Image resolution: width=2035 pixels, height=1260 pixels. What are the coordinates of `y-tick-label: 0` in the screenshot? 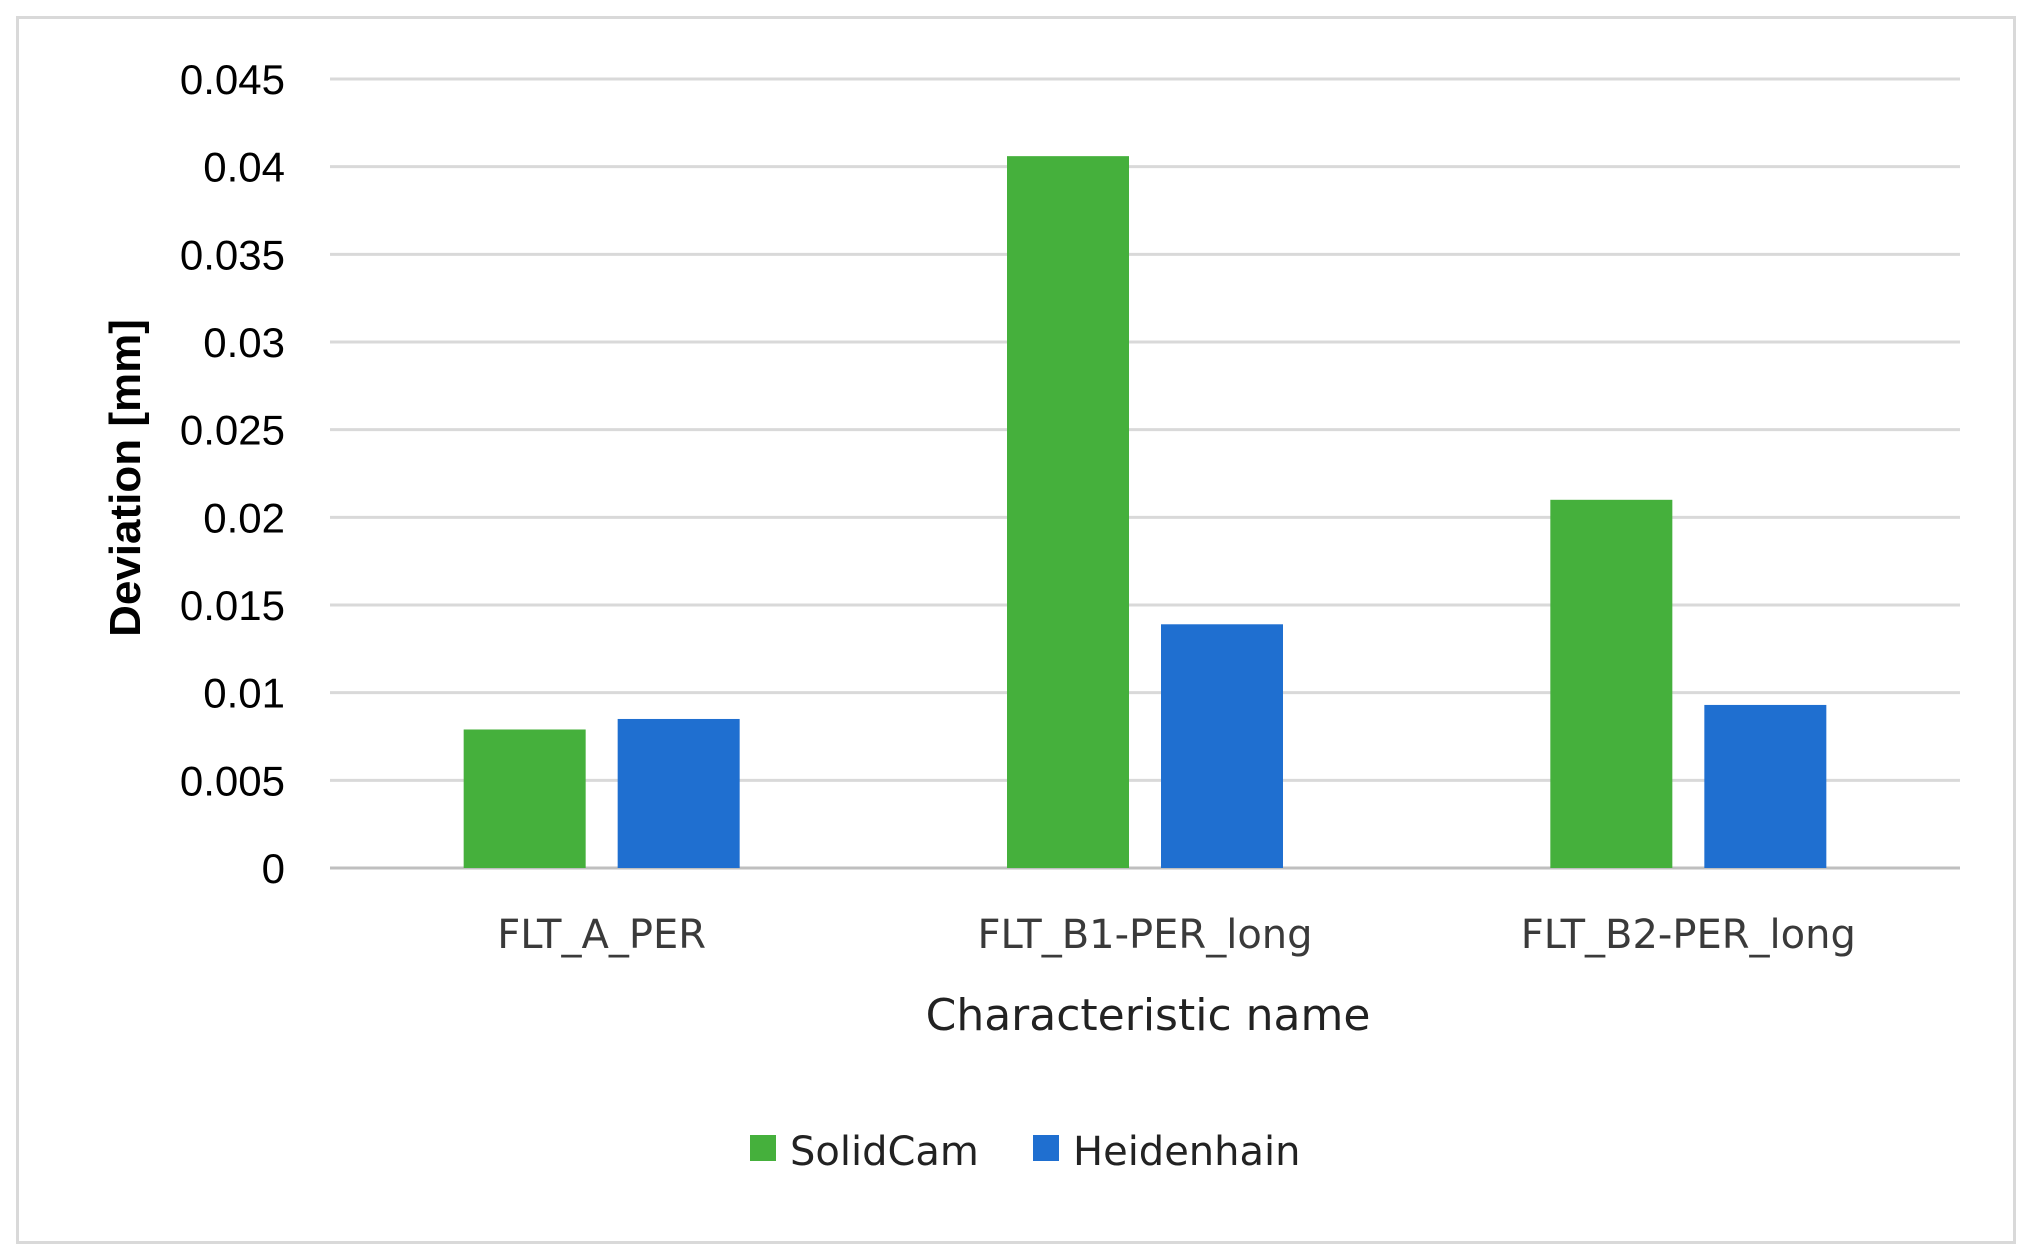 It's located at (273, 868).